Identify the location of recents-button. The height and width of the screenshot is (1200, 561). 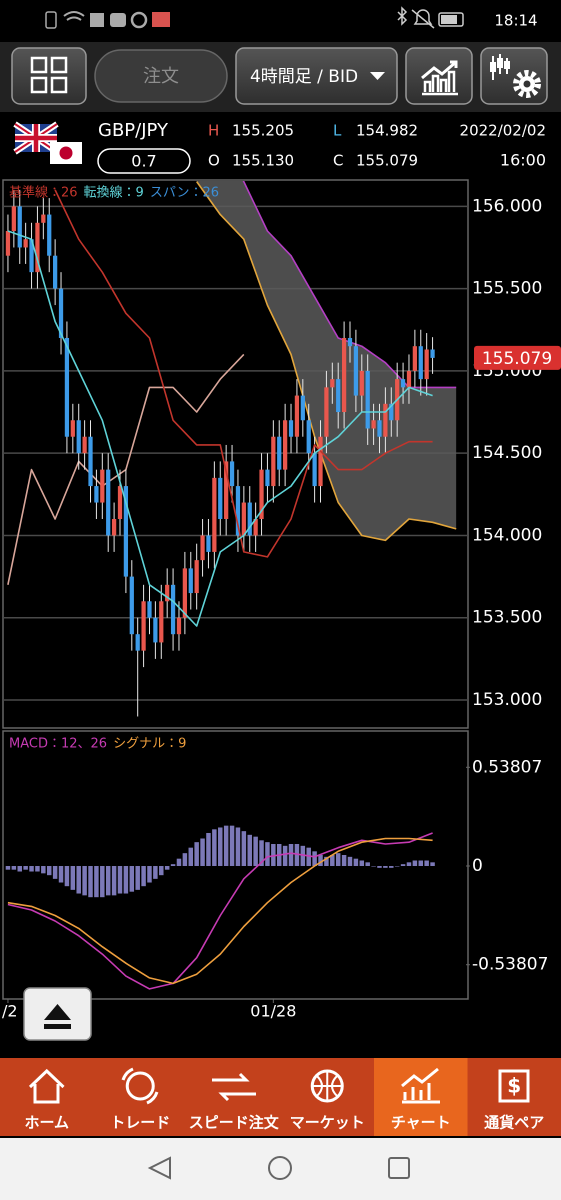
(399, 1168).